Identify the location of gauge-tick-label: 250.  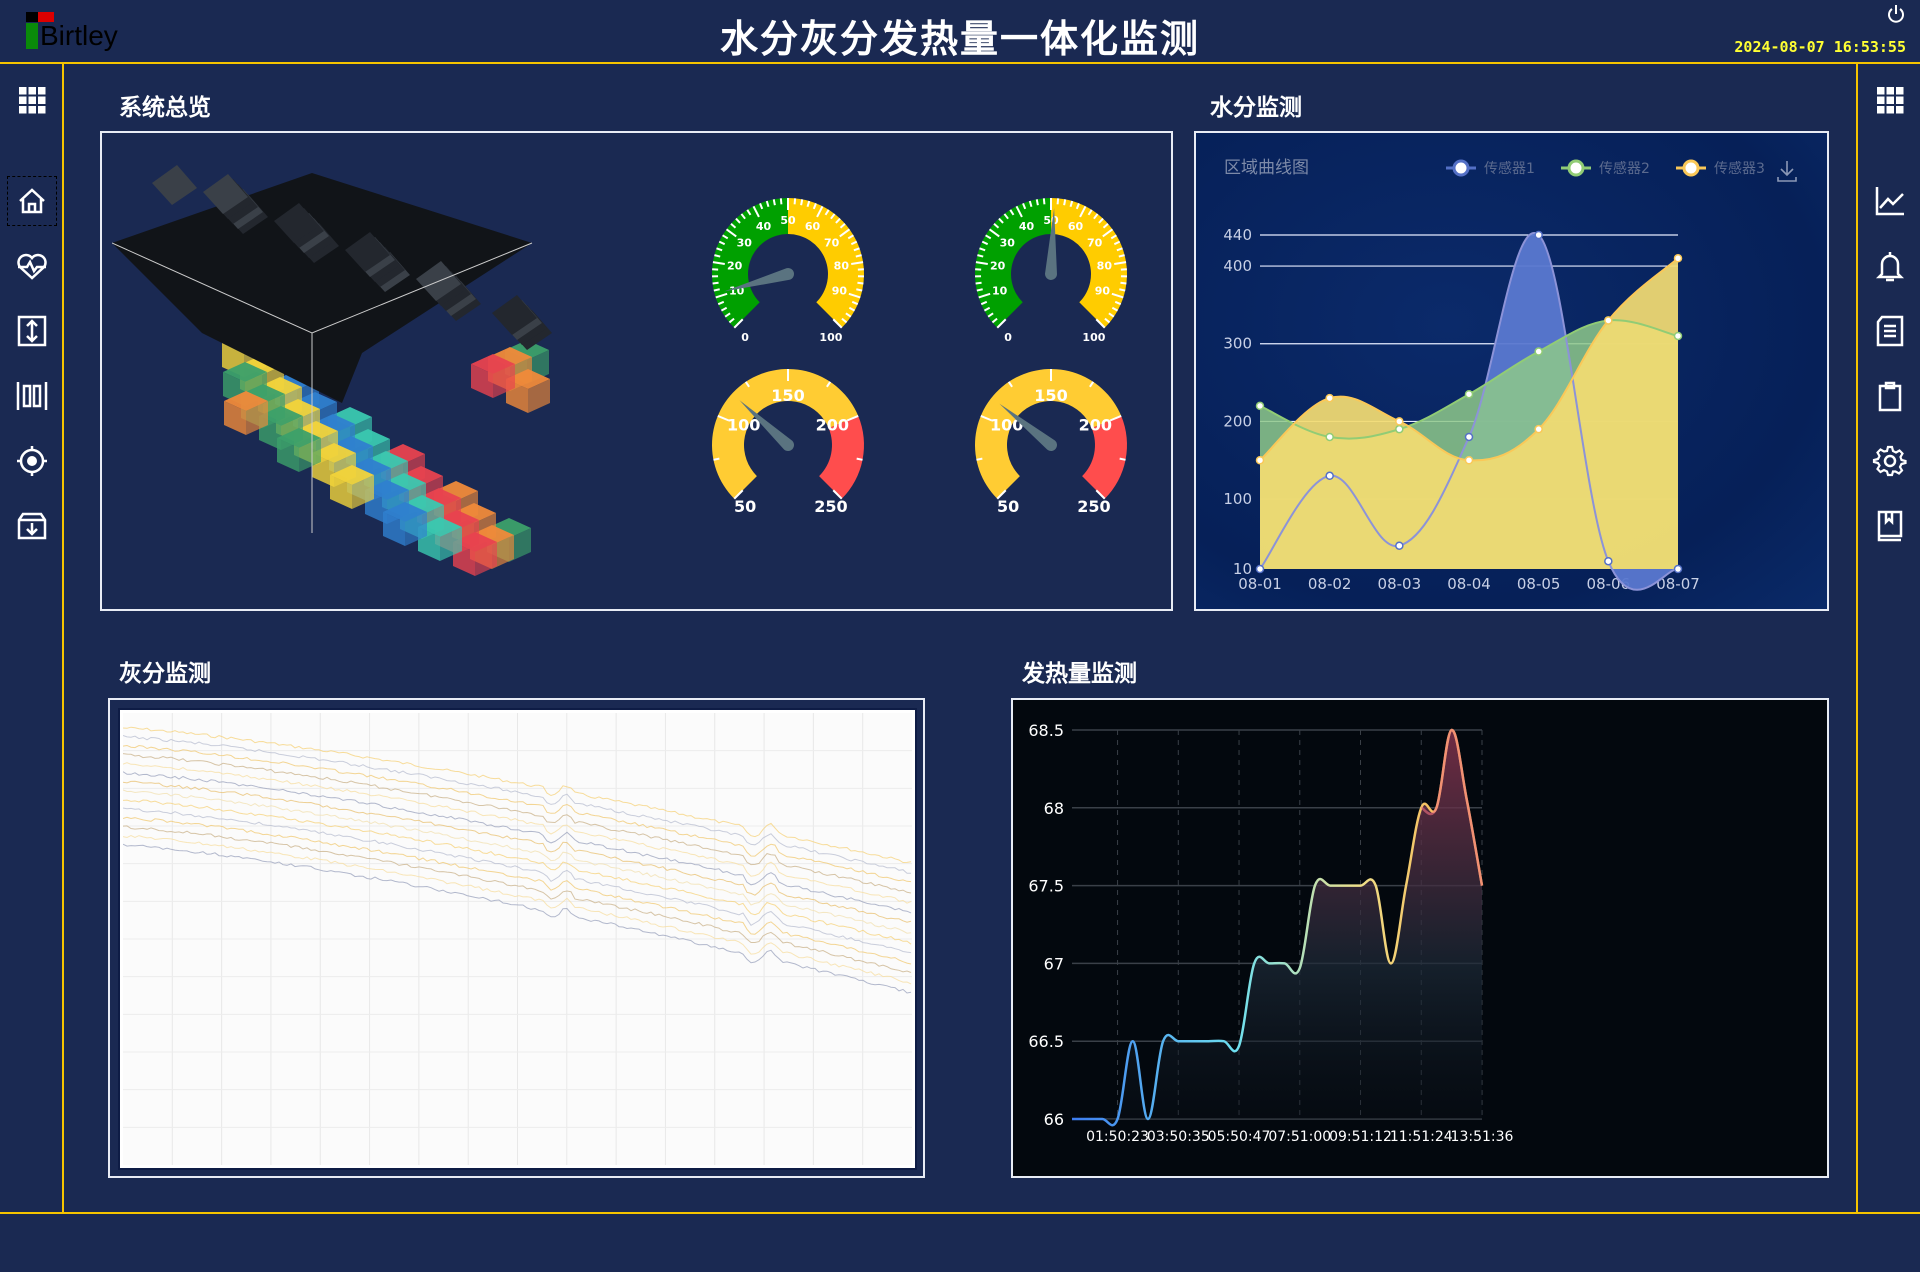
(1093, 506).